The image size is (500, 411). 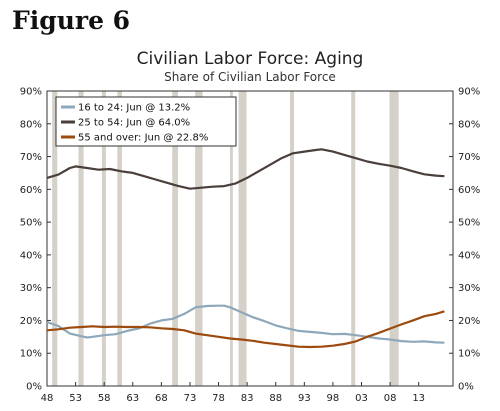 I want to click on x-tick-label: 93, so click(x=304, y=398).